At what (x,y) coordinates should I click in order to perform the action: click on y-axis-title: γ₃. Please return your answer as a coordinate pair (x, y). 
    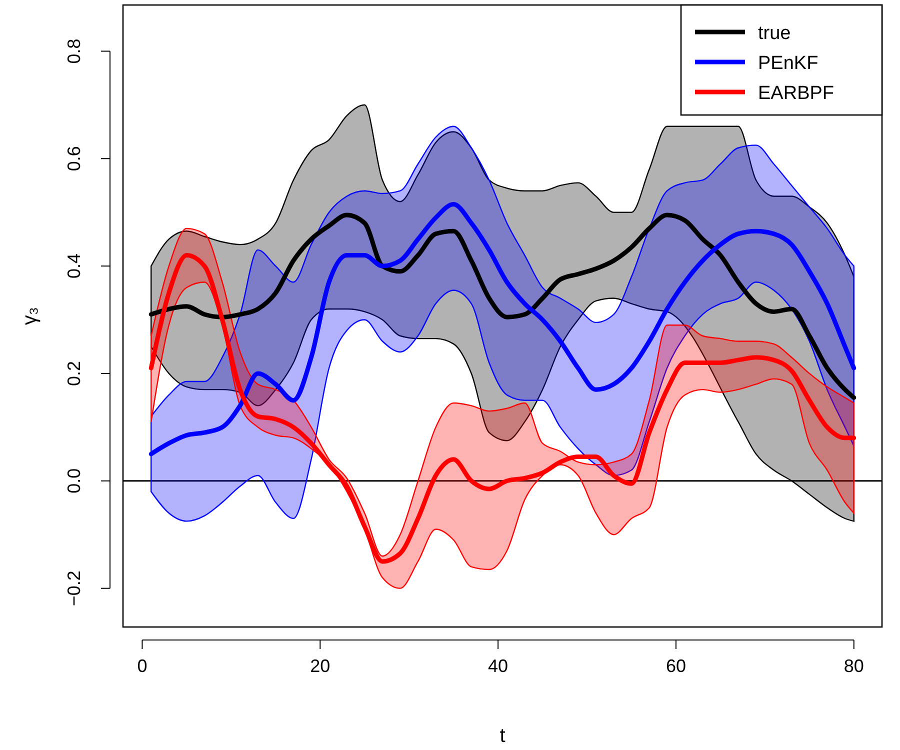
    Looking at the image, I should click on (30, 316).